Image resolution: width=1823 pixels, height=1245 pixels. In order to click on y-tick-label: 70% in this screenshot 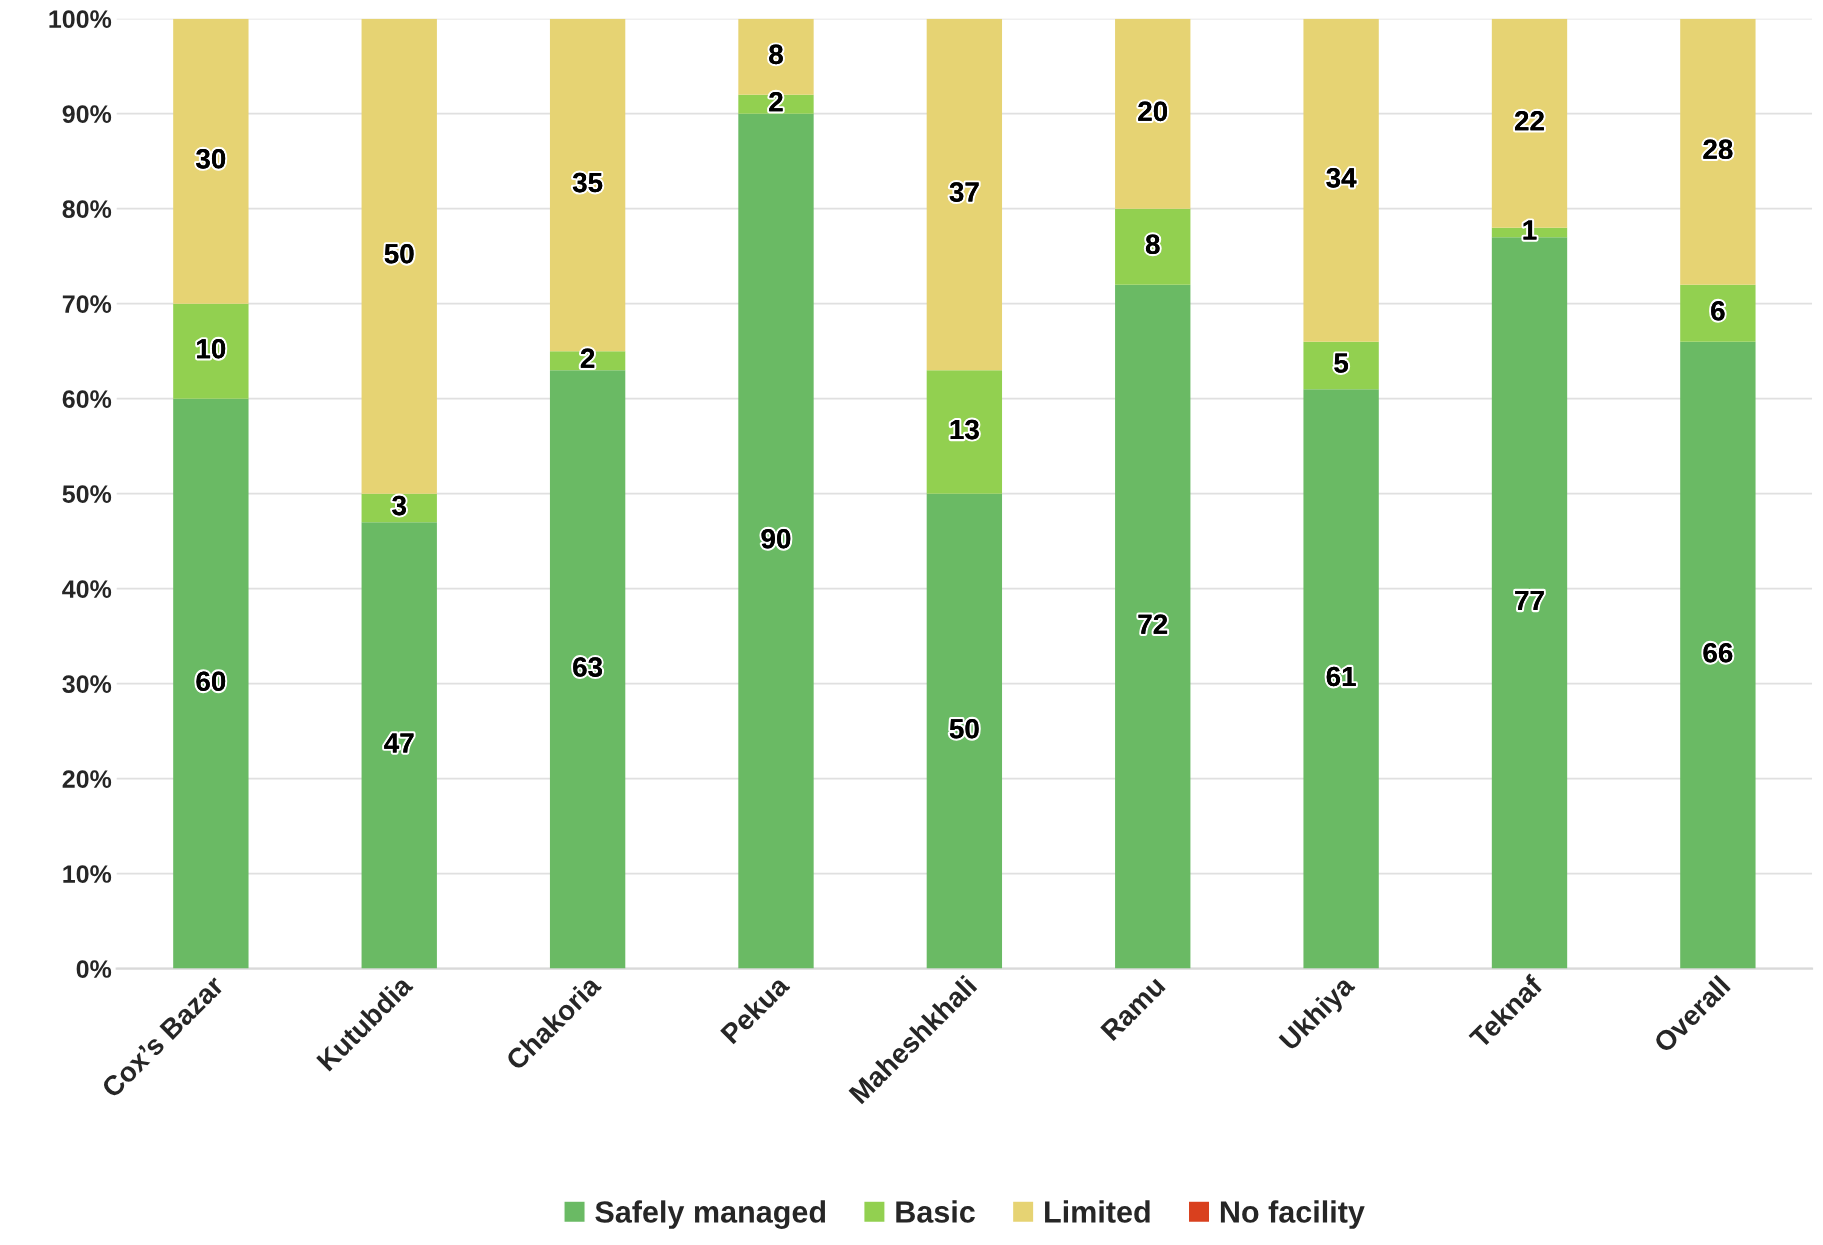, I will do `click(87, 304)`.